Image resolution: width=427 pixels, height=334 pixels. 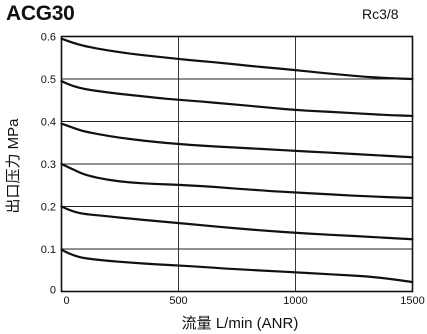 I want to click on y-tick-label: 0.1, so click(x=48, y=250).